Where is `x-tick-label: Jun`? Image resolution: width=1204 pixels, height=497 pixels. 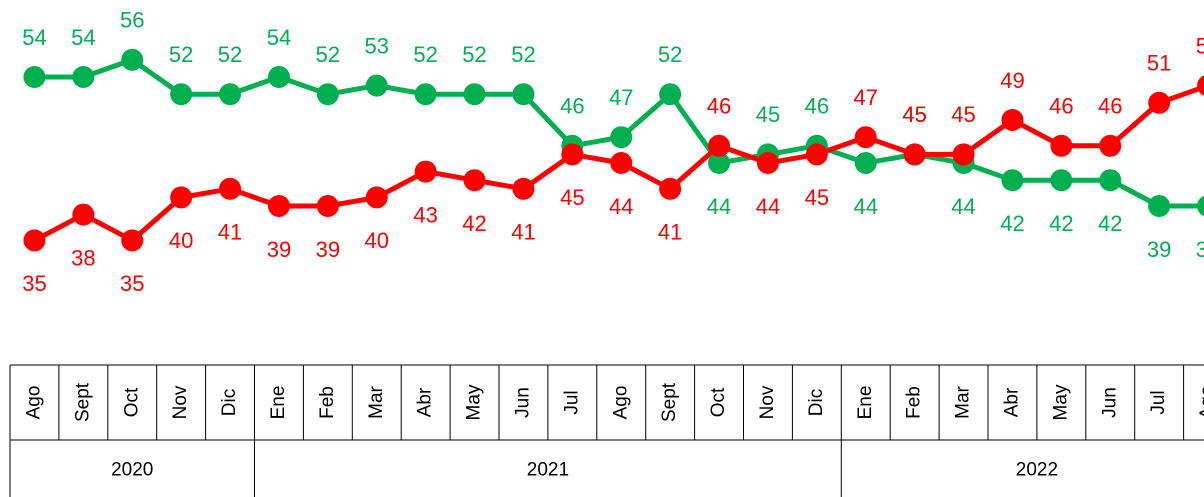
x-tick-label: Jun is located at coordinates (1109, 402).